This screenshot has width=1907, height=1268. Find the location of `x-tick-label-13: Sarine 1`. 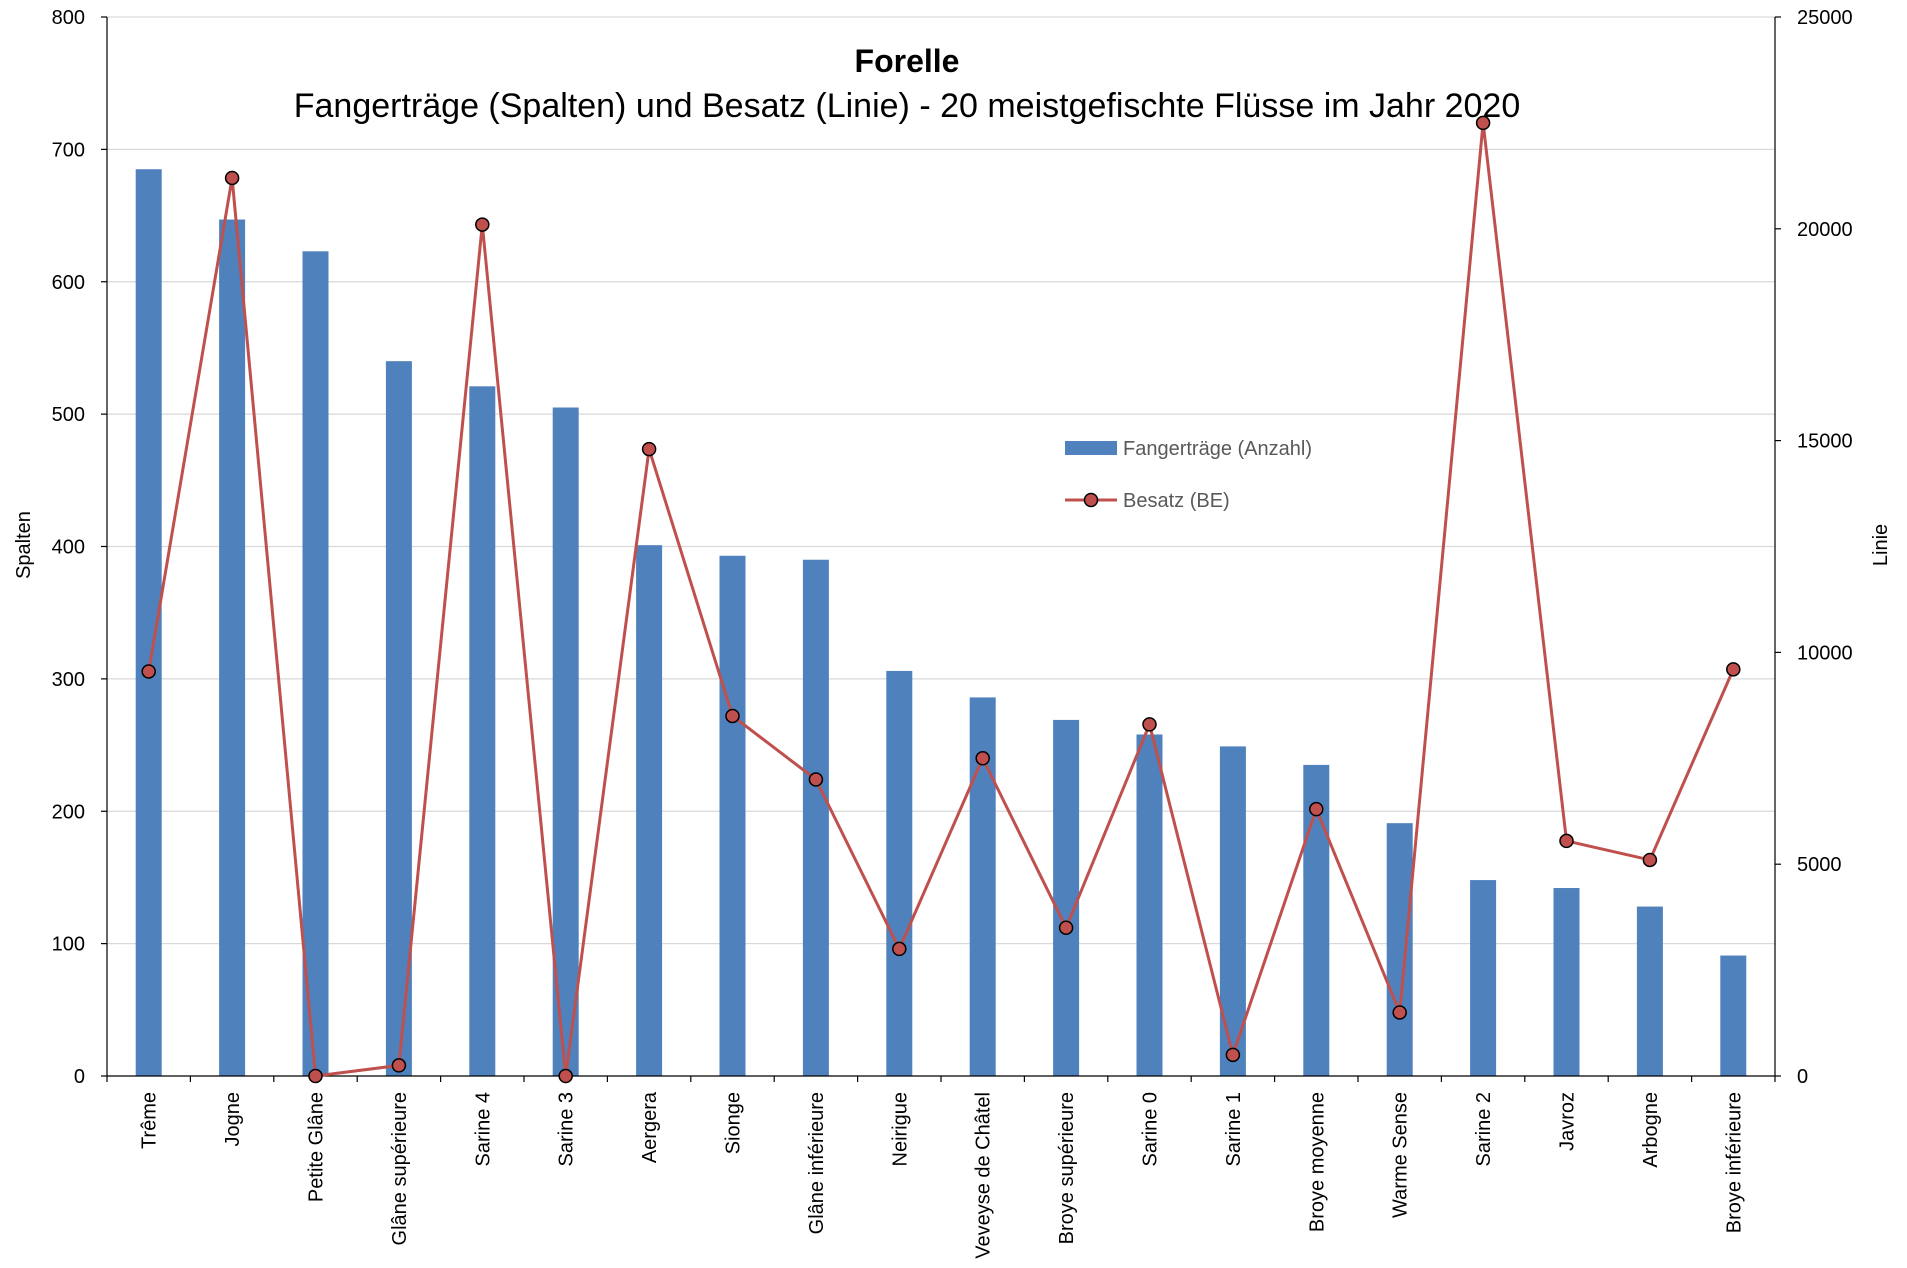

x-tick-label-13: Sarine 1 is located at coordinates (1234, 1129).